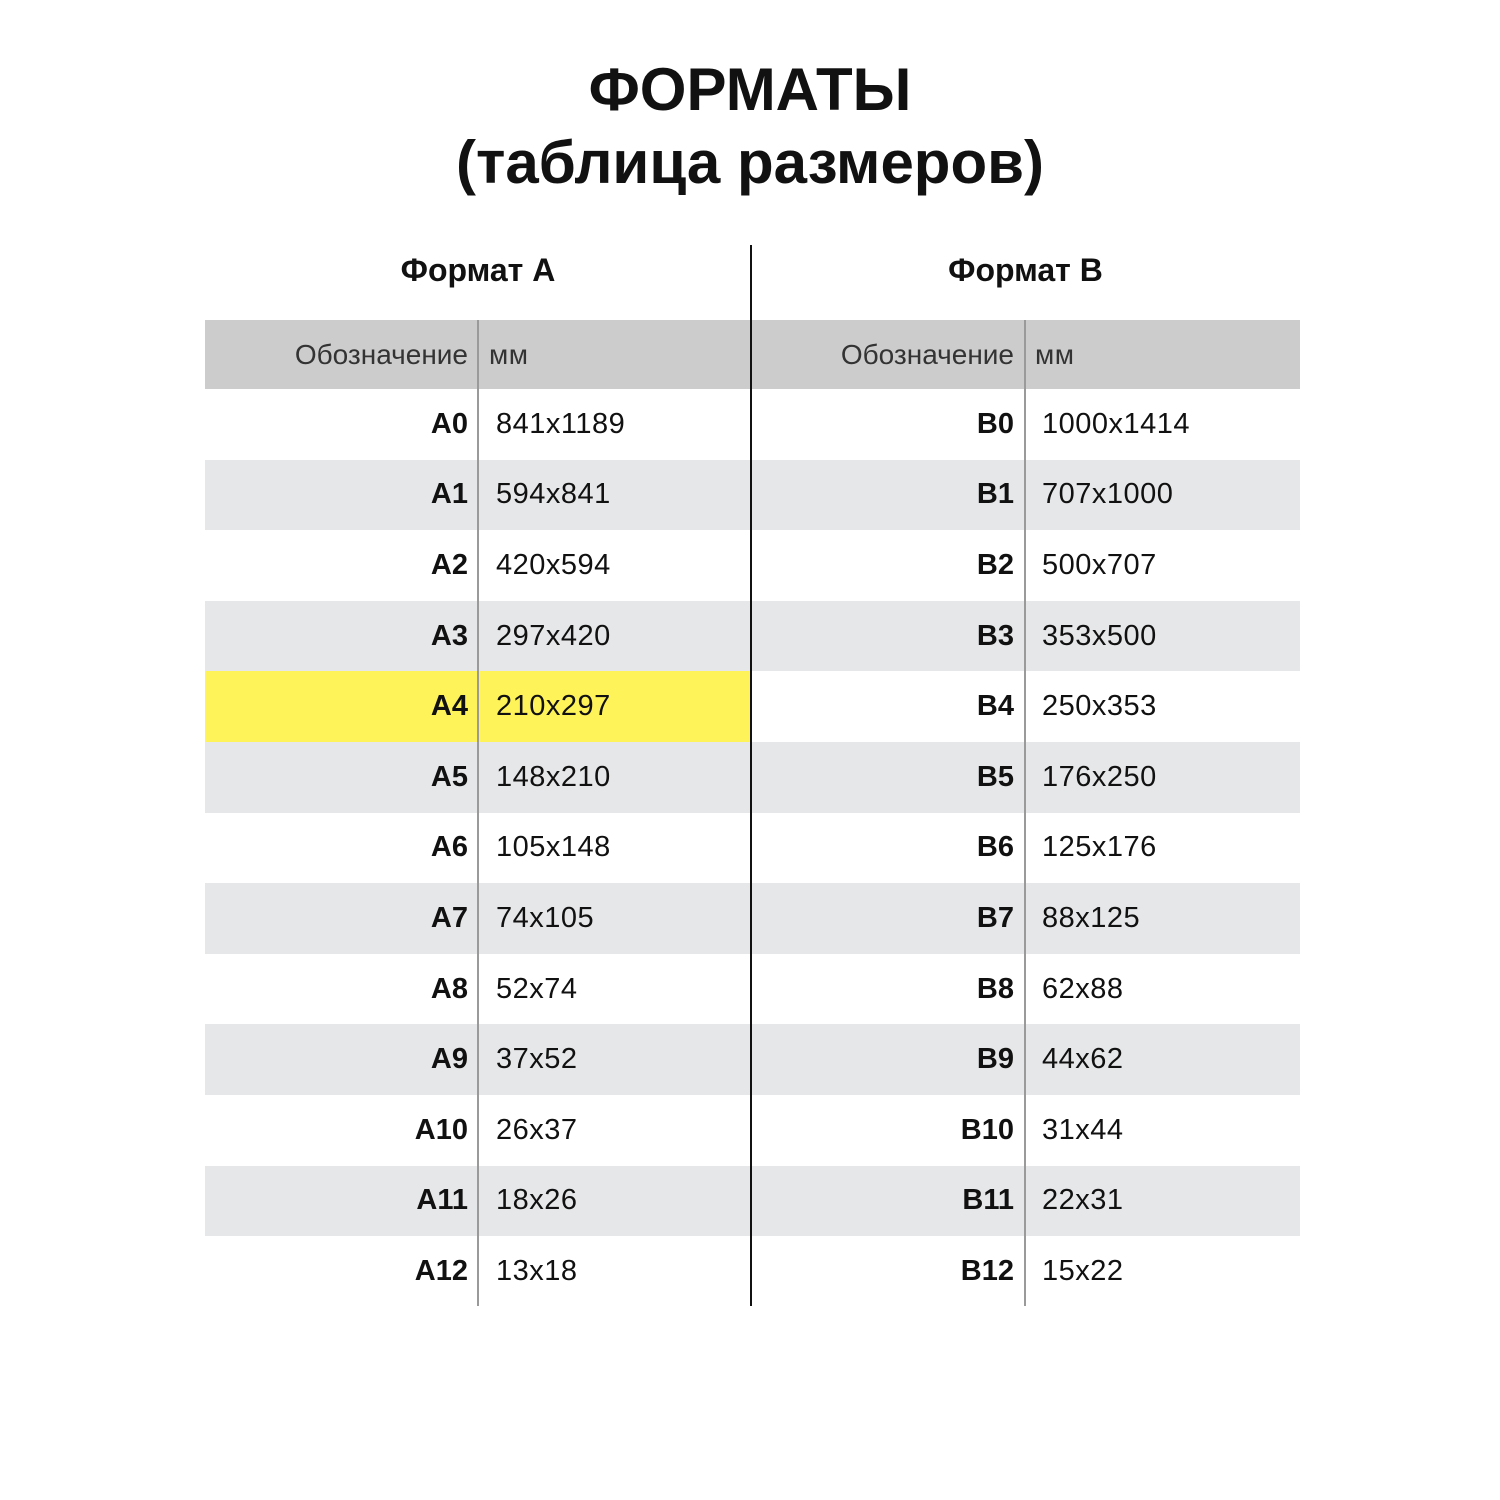 The height and width of the screenshot is (1500, 1500). What do you see at coordinates (553, 776) in the screenshot?
I see `format-size: 148x210` at bounding box center [553, 776].